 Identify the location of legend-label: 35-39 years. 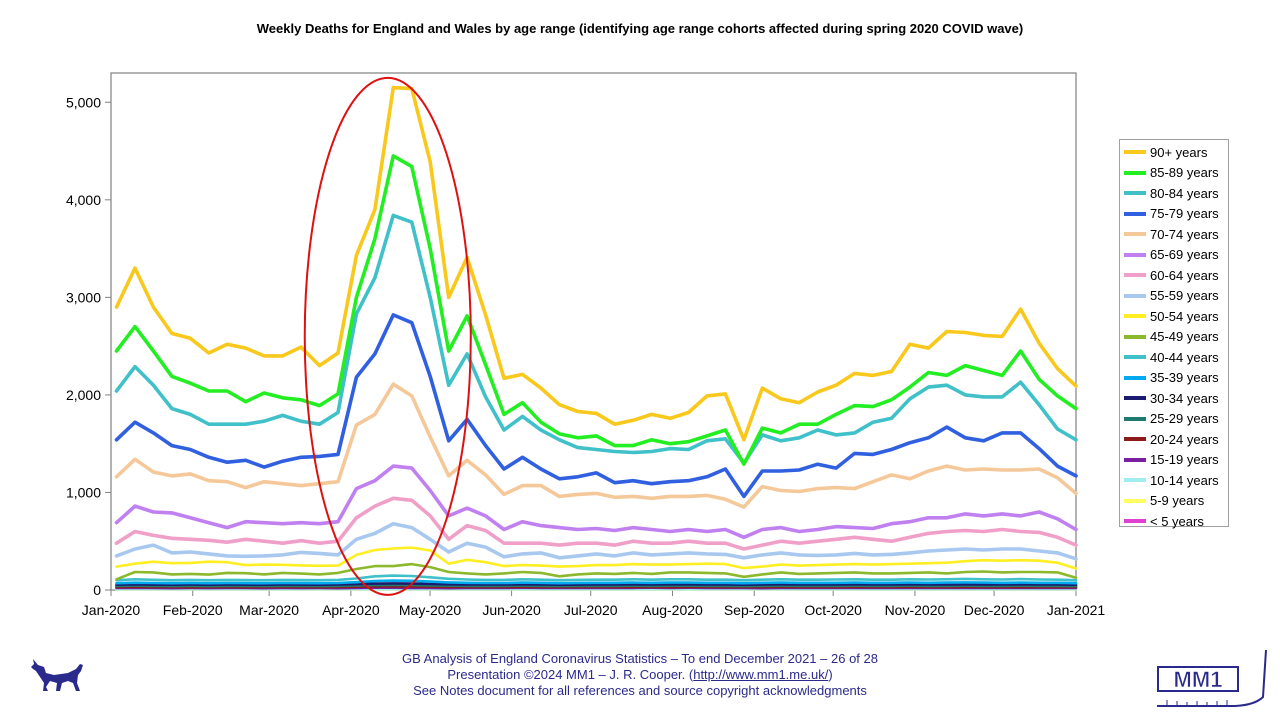
(1184, 378).